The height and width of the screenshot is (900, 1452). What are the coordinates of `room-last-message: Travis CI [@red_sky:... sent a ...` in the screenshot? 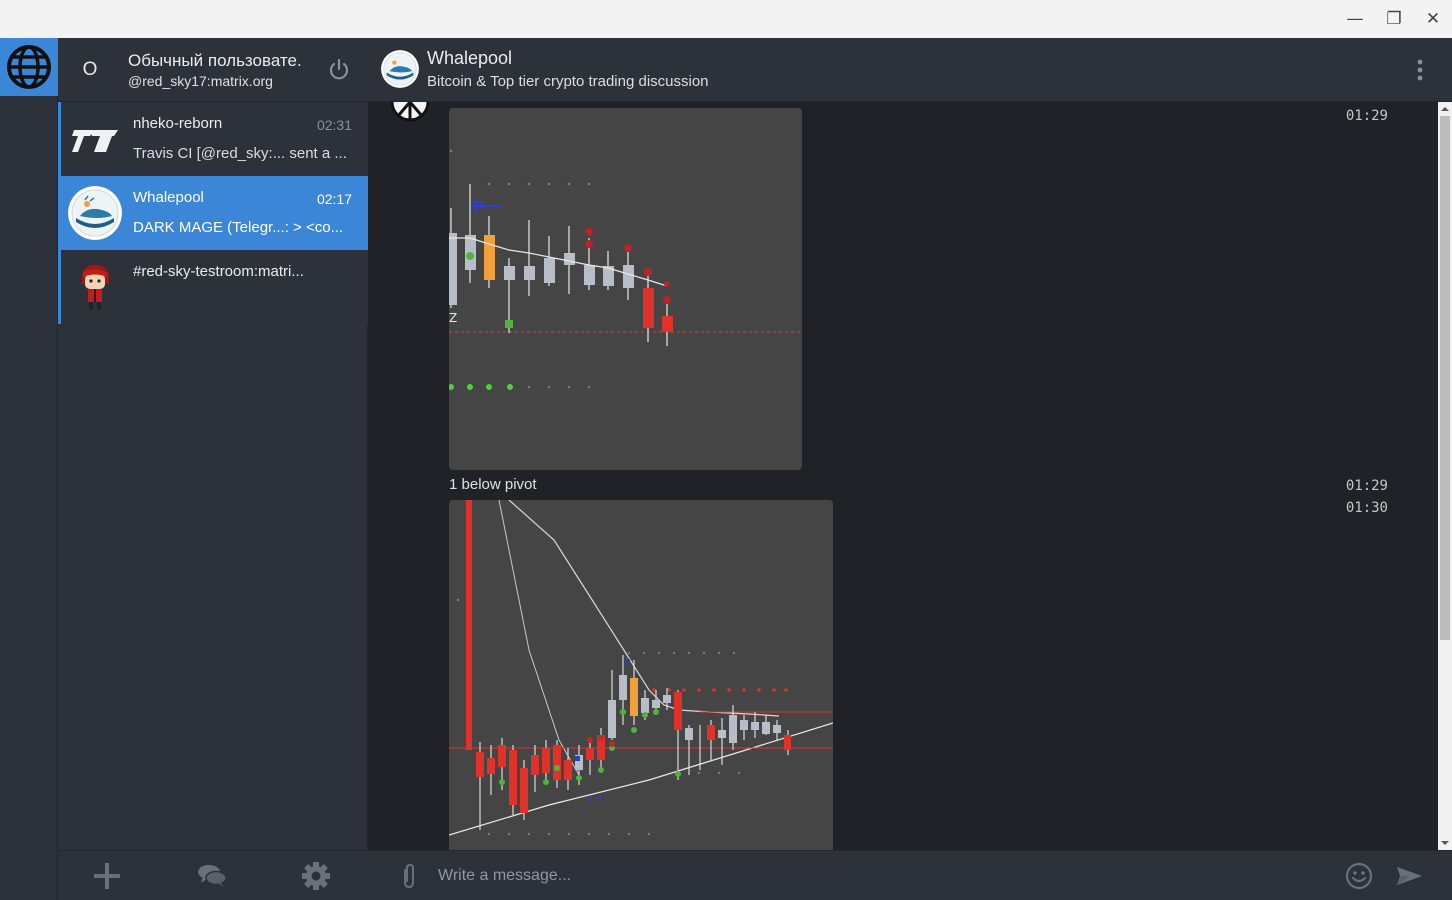 It's located at (240, 153).